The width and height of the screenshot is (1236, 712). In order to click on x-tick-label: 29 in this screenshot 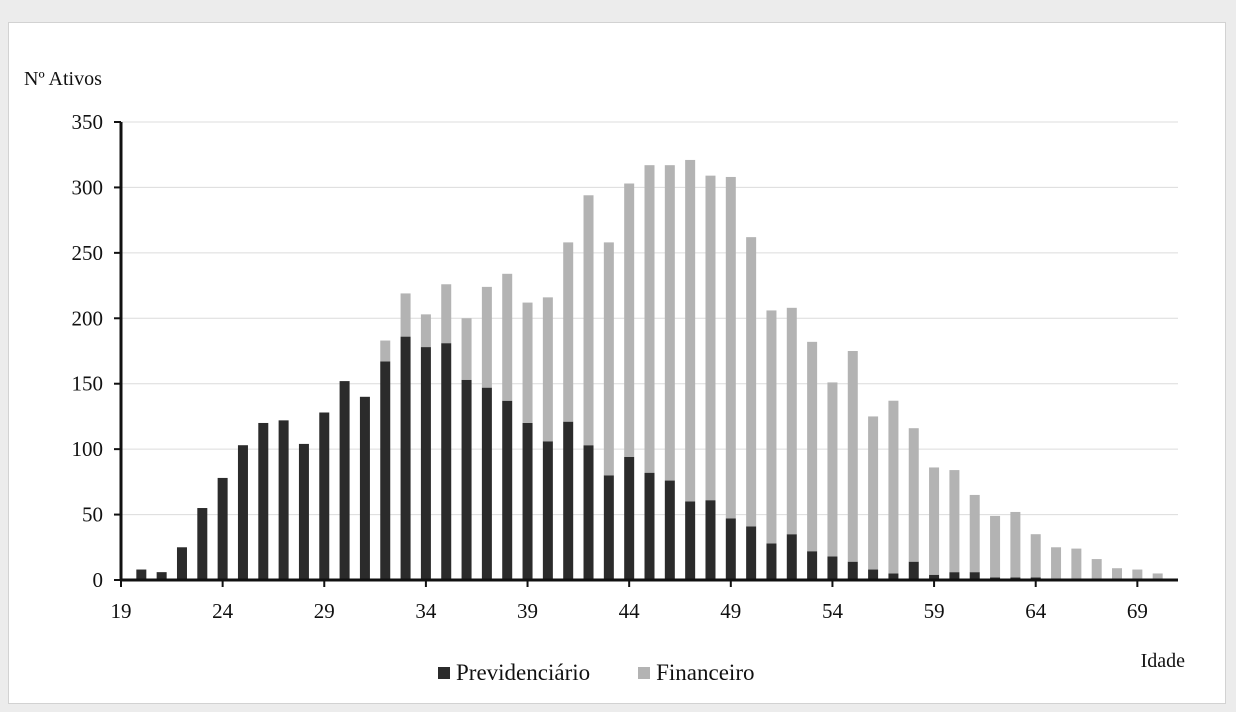, I will do `click(324, 611)`.